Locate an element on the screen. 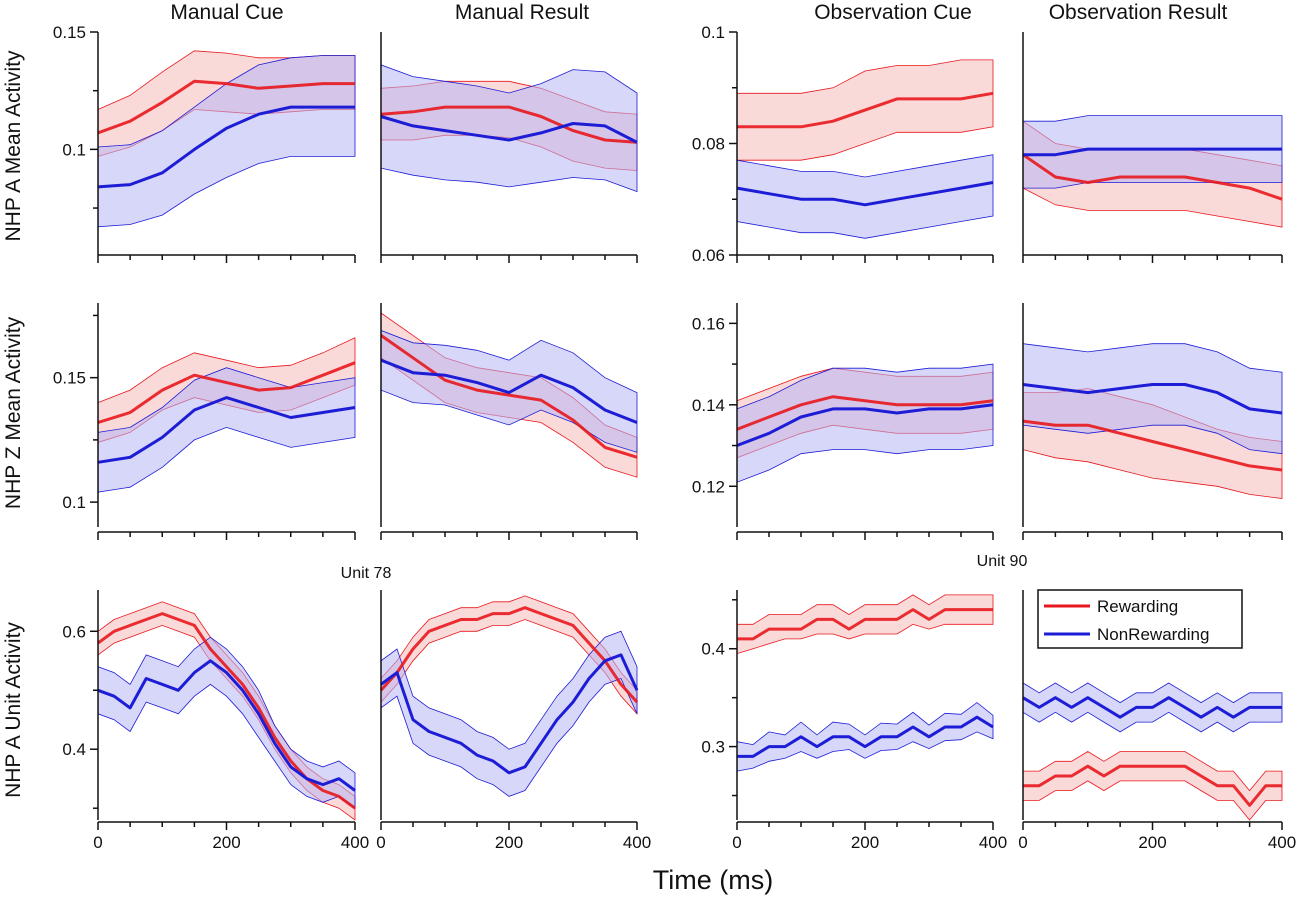 This screenshot has width=1300, height=898. panel-r0-c2-line-nonrewarding is located at coordinates (865, 194).